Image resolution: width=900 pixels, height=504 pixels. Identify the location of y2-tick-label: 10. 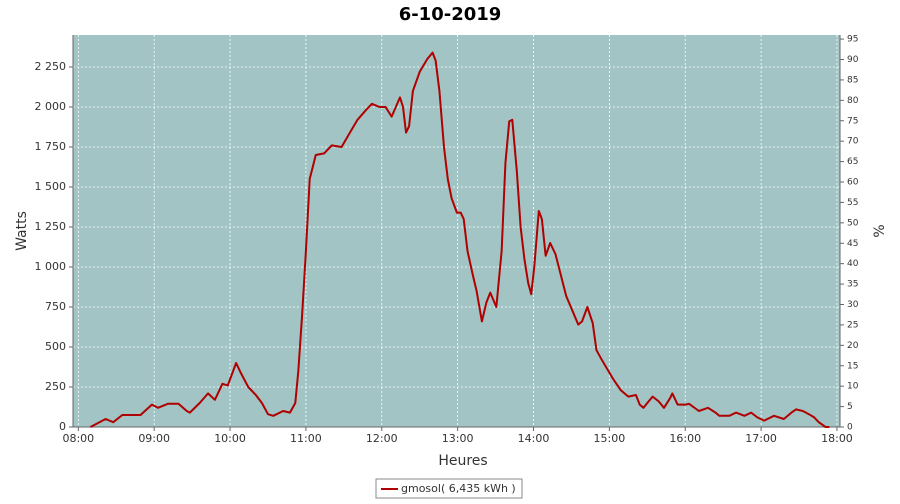
(853, 387).